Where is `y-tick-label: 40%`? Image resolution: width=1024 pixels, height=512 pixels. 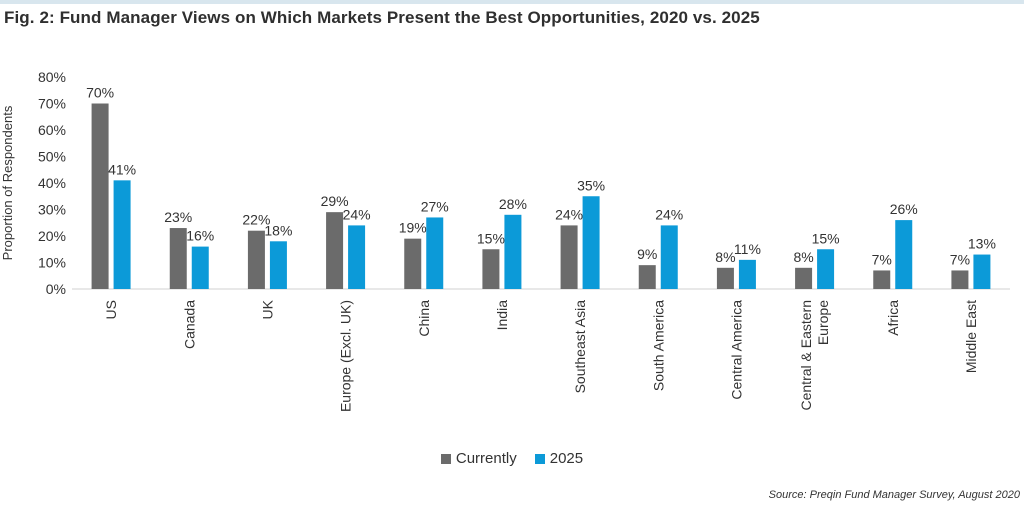
y-tick-label: 40% is located at coordinates (52, 183).